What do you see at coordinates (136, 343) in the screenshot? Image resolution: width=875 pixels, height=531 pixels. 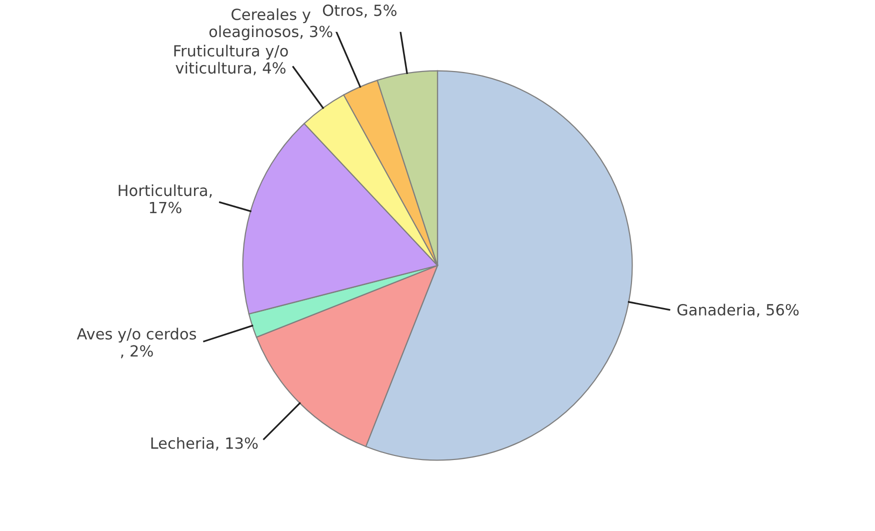 I see `slice-label: Aves y/o cerdos , 2%` at bounding box center [136, 343].